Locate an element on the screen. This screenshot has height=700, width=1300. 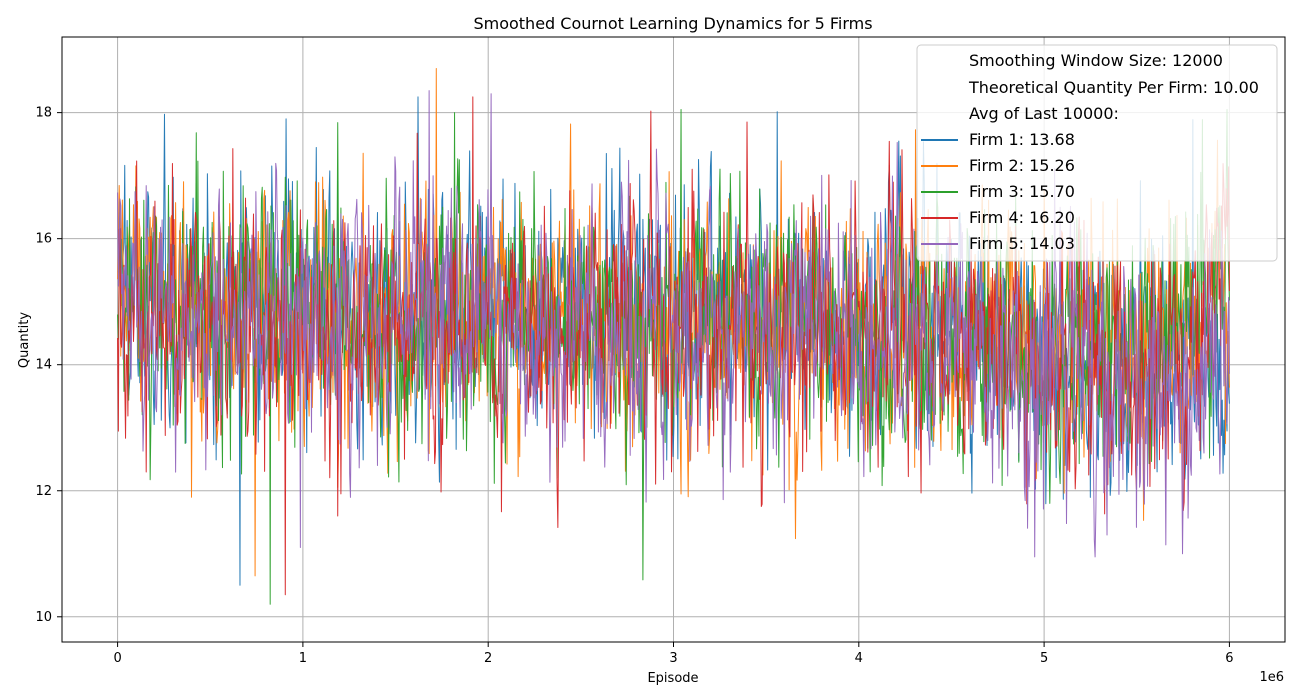
x-tick-label: 6 is located at coordinates (1229, 658).